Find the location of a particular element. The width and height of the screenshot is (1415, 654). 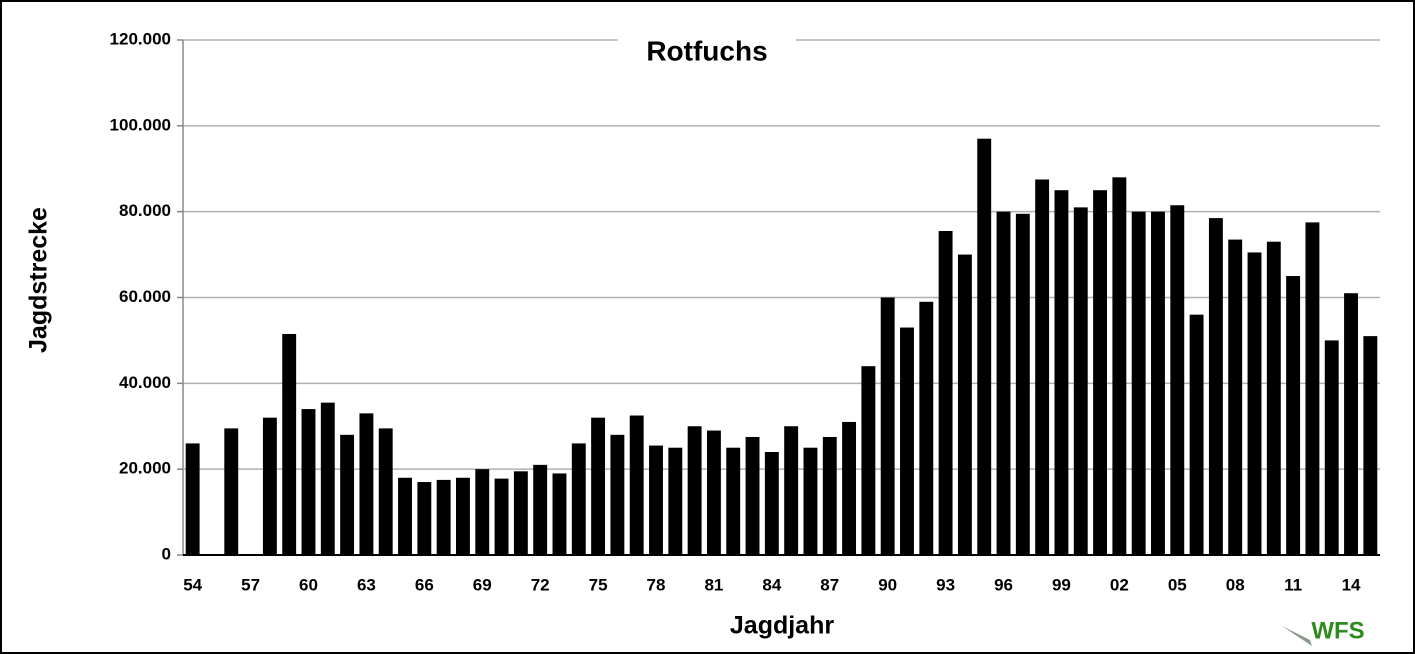

chart-title: Rotfuchs is located at coordinates (706, 50).